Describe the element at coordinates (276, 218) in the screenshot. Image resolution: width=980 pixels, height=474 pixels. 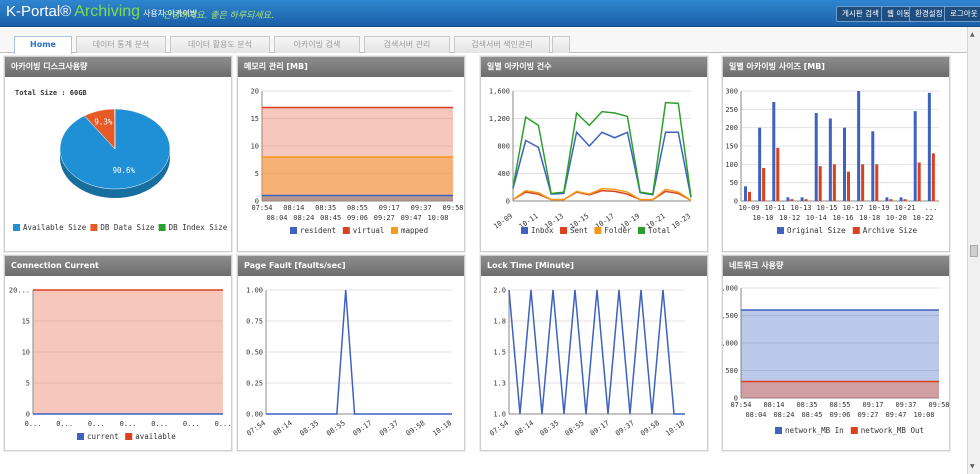
I see `x-tick-label: 08:04` at that location.